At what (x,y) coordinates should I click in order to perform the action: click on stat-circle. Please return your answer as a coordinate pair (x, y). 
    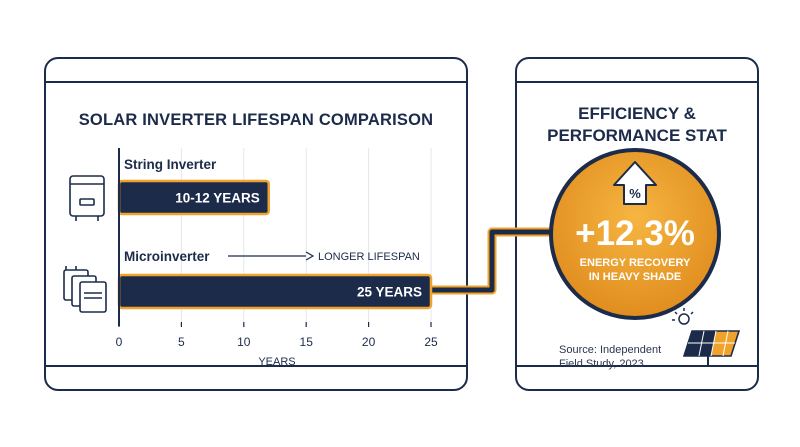
    Looking at the image, I should click on (635, 234).